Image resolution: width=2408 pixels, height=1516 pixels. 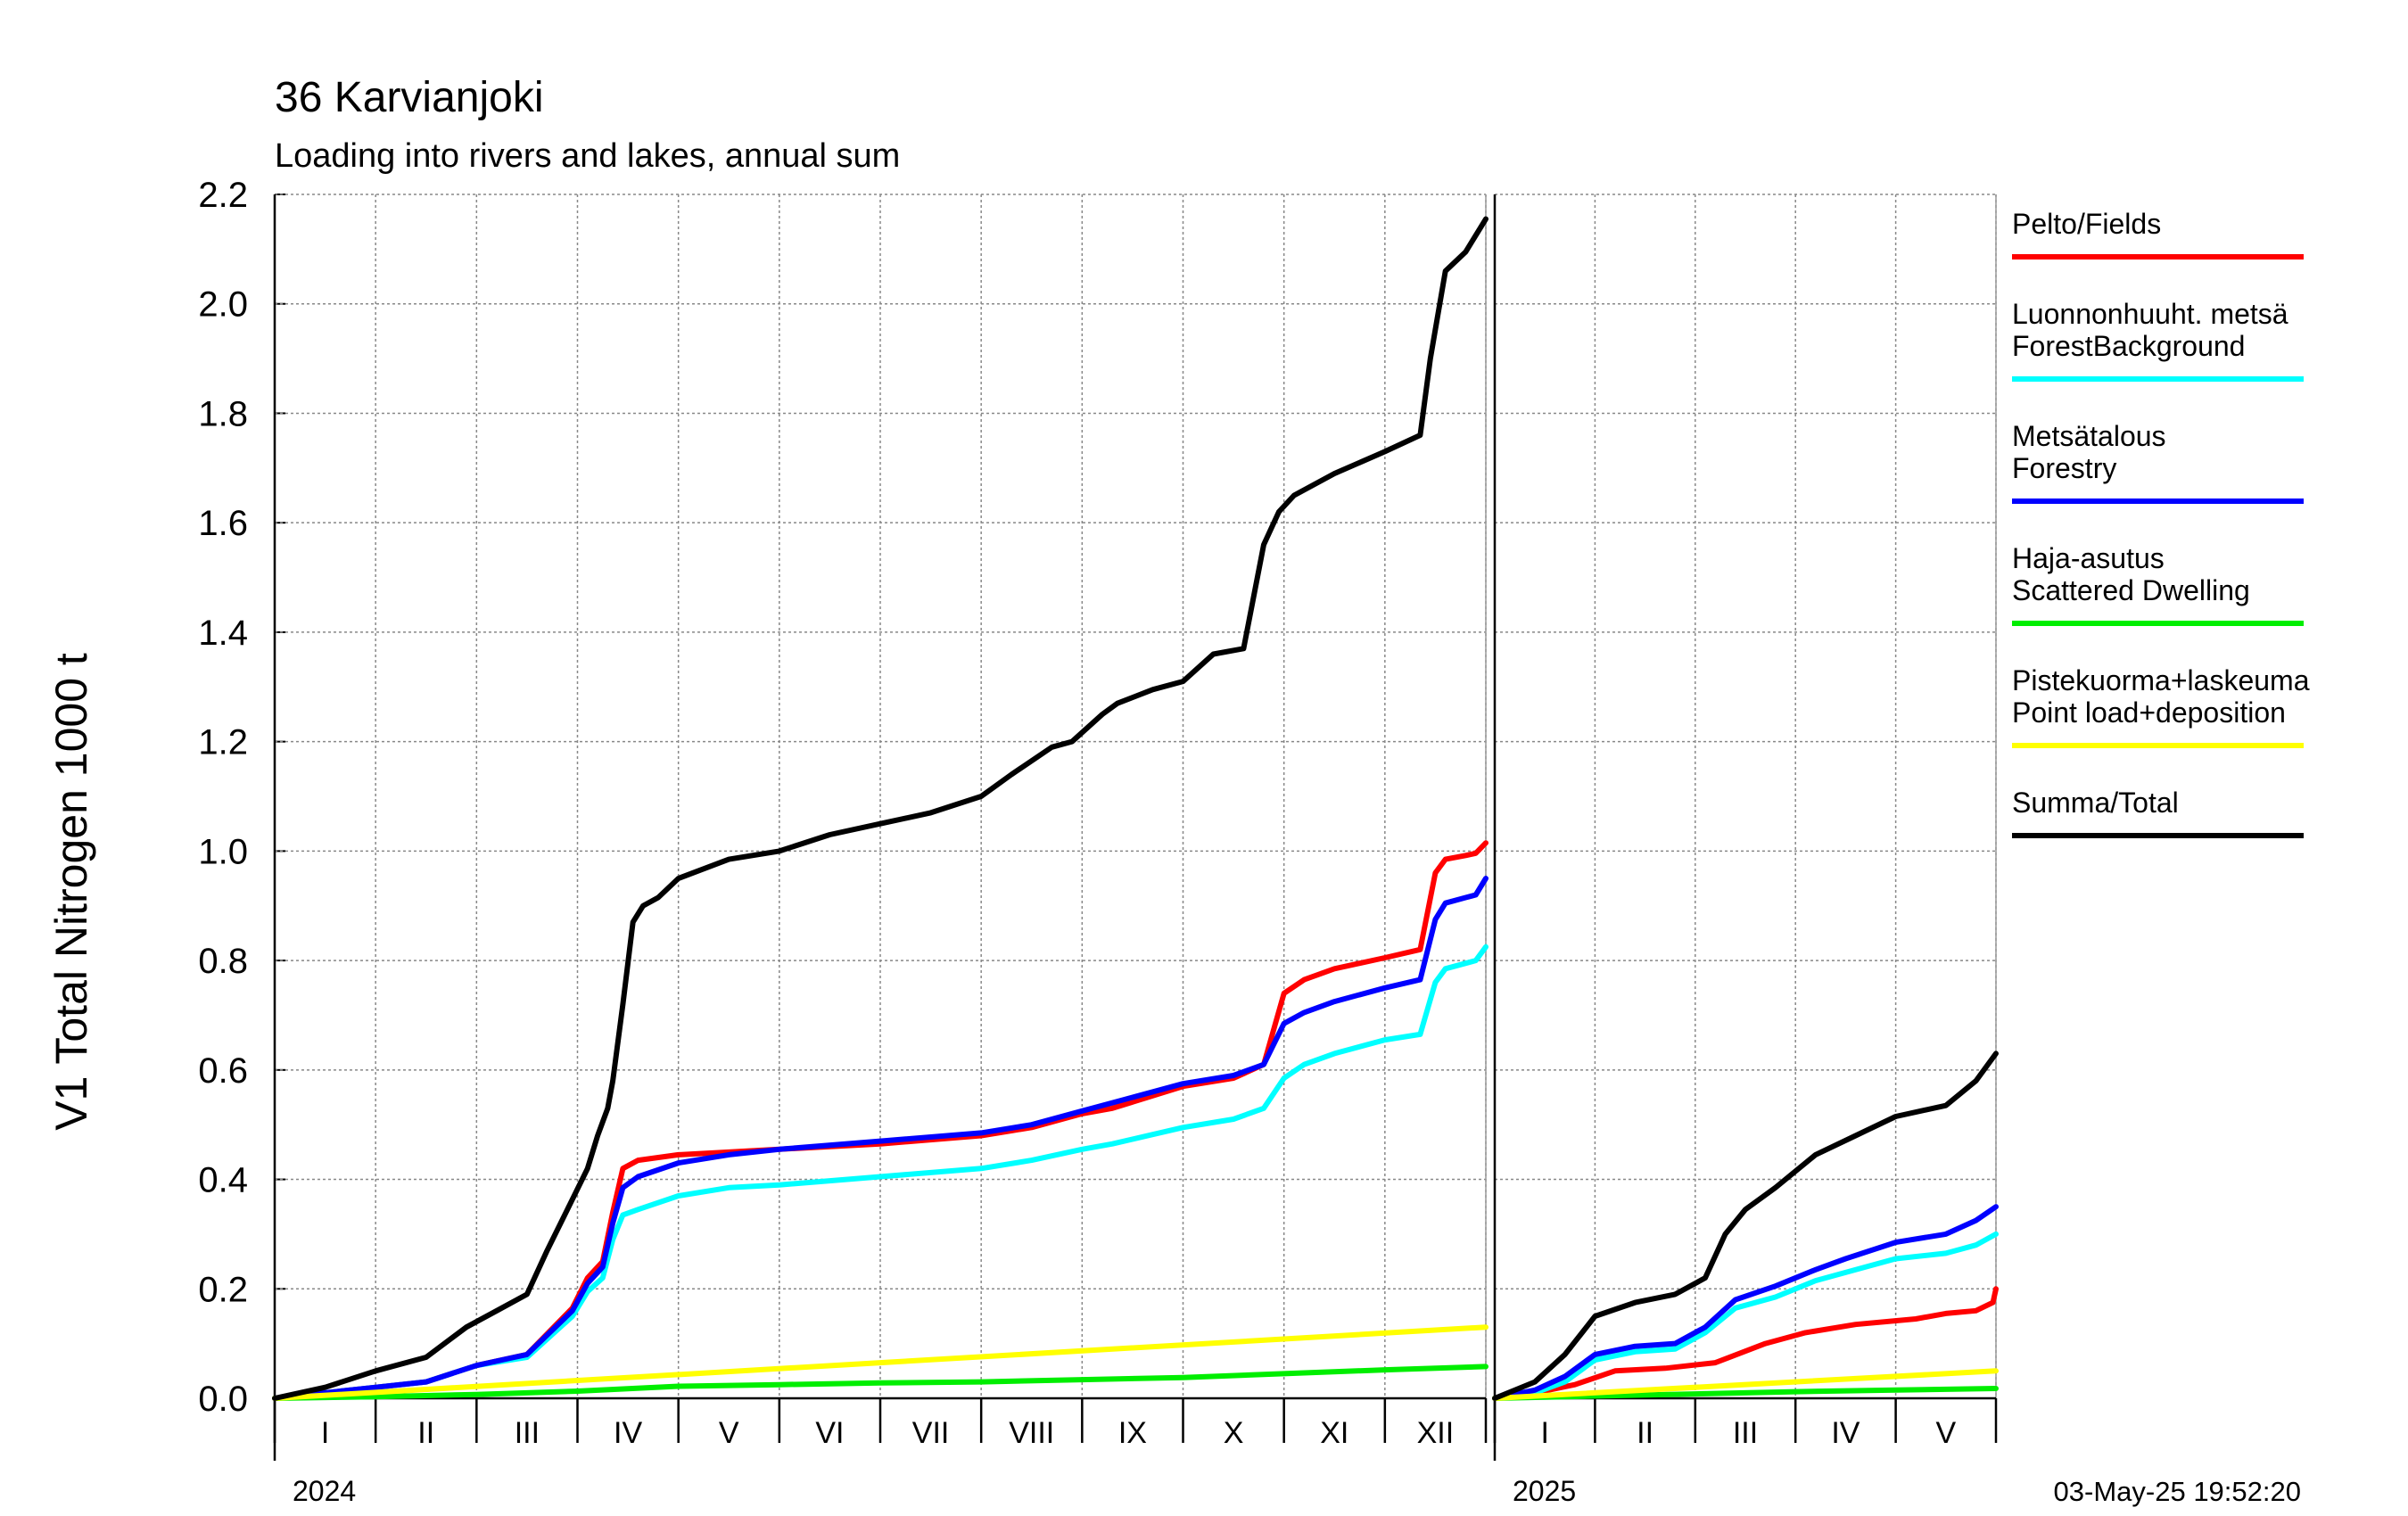 I want to click on legend-label: Point load+deposition, so click(x=2149, y=712).